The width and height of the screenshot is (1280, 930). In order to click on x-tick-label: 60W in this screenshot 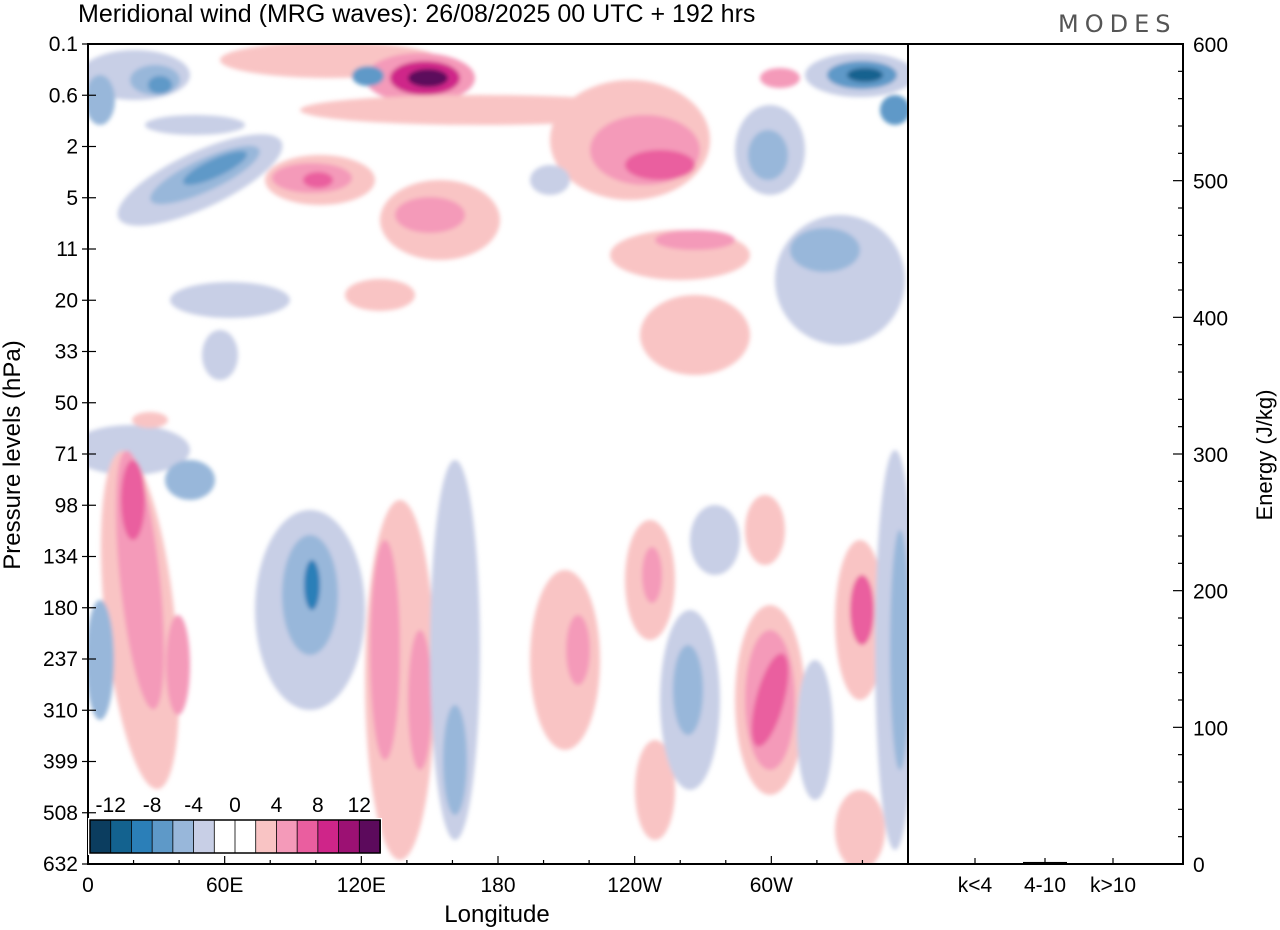, I will do `click(771, 885)`.